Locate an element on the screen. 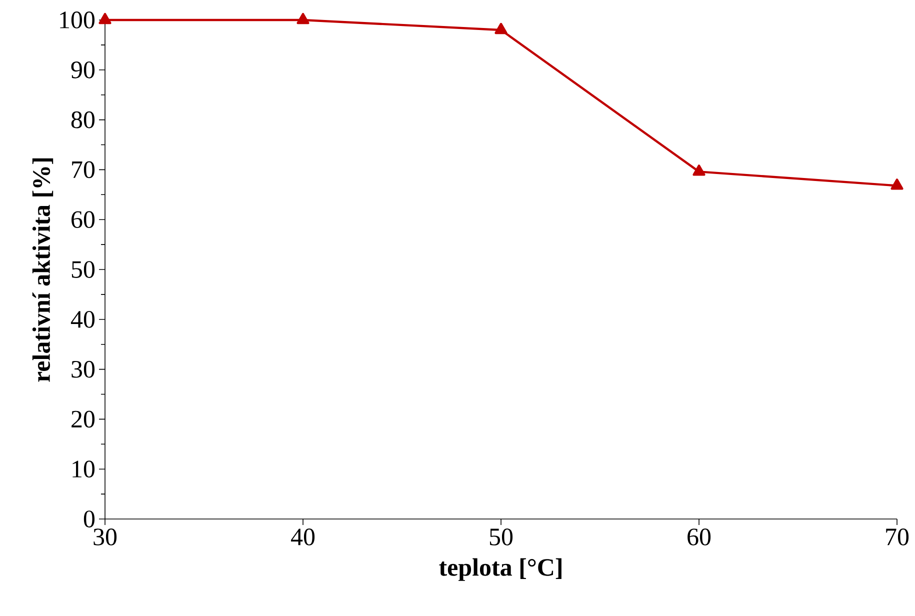  y-tick-label: 20 is located at coordinates (83, 419).